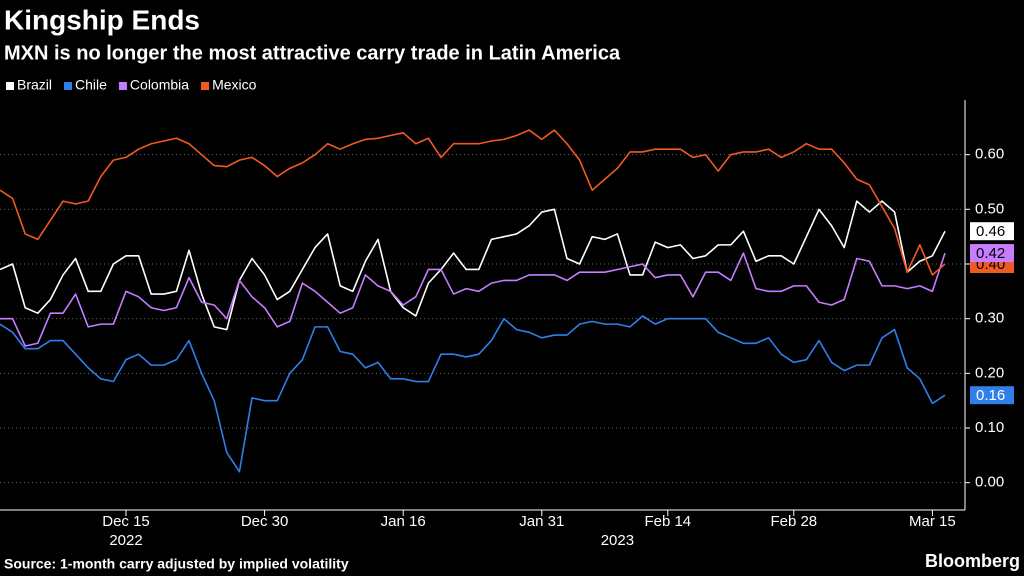 The height and width of the screenshot is (576, 1024). I want to click on x-tick-label: Feb 28, so click(793, 521).